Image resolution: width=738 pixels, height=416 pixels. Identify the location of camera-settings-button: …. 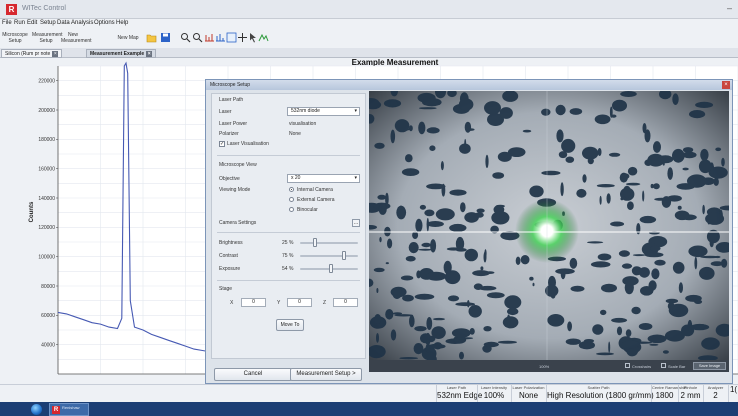
(356, 223).